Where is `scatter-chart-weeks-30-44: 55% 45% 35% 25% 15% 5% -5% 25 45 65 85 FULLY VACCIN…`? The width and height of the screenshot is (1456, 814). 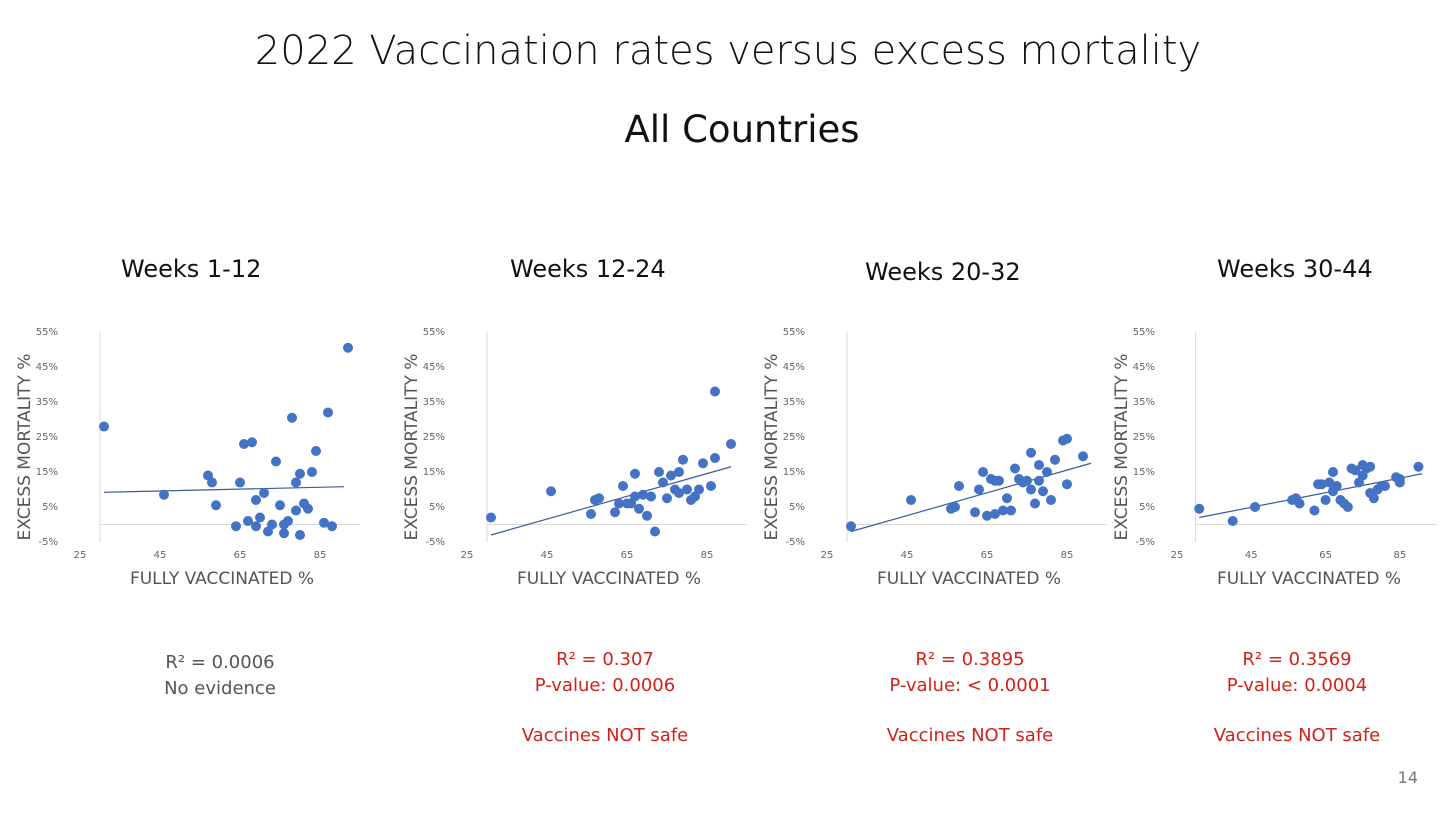
scatter-chart-weeks-30-44: 55% 45% 35% 25% 15% 5% -5% 25 45 65 85 FULLY VACCIN… is located at coordinates (1274, 458).